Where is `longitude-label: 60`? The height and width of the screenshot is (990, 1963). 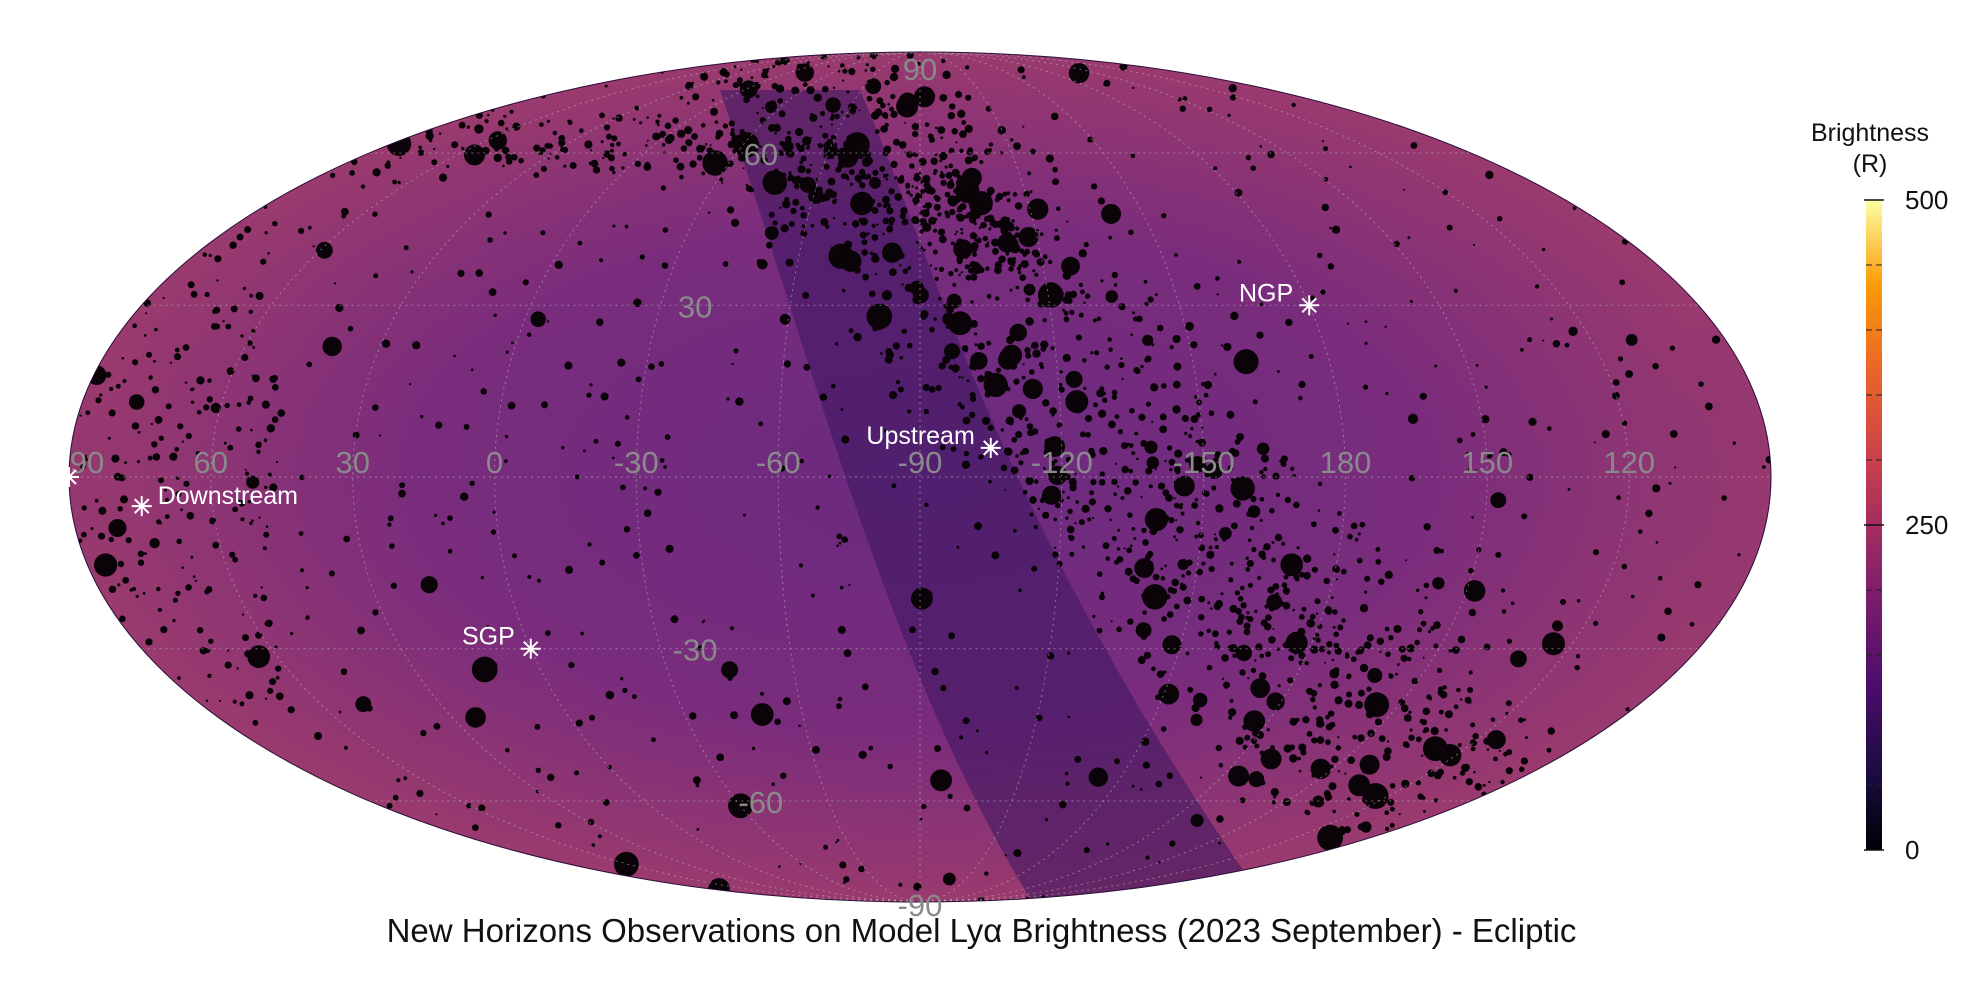 longitude-label: 60 is located at coordinates (211, 462).